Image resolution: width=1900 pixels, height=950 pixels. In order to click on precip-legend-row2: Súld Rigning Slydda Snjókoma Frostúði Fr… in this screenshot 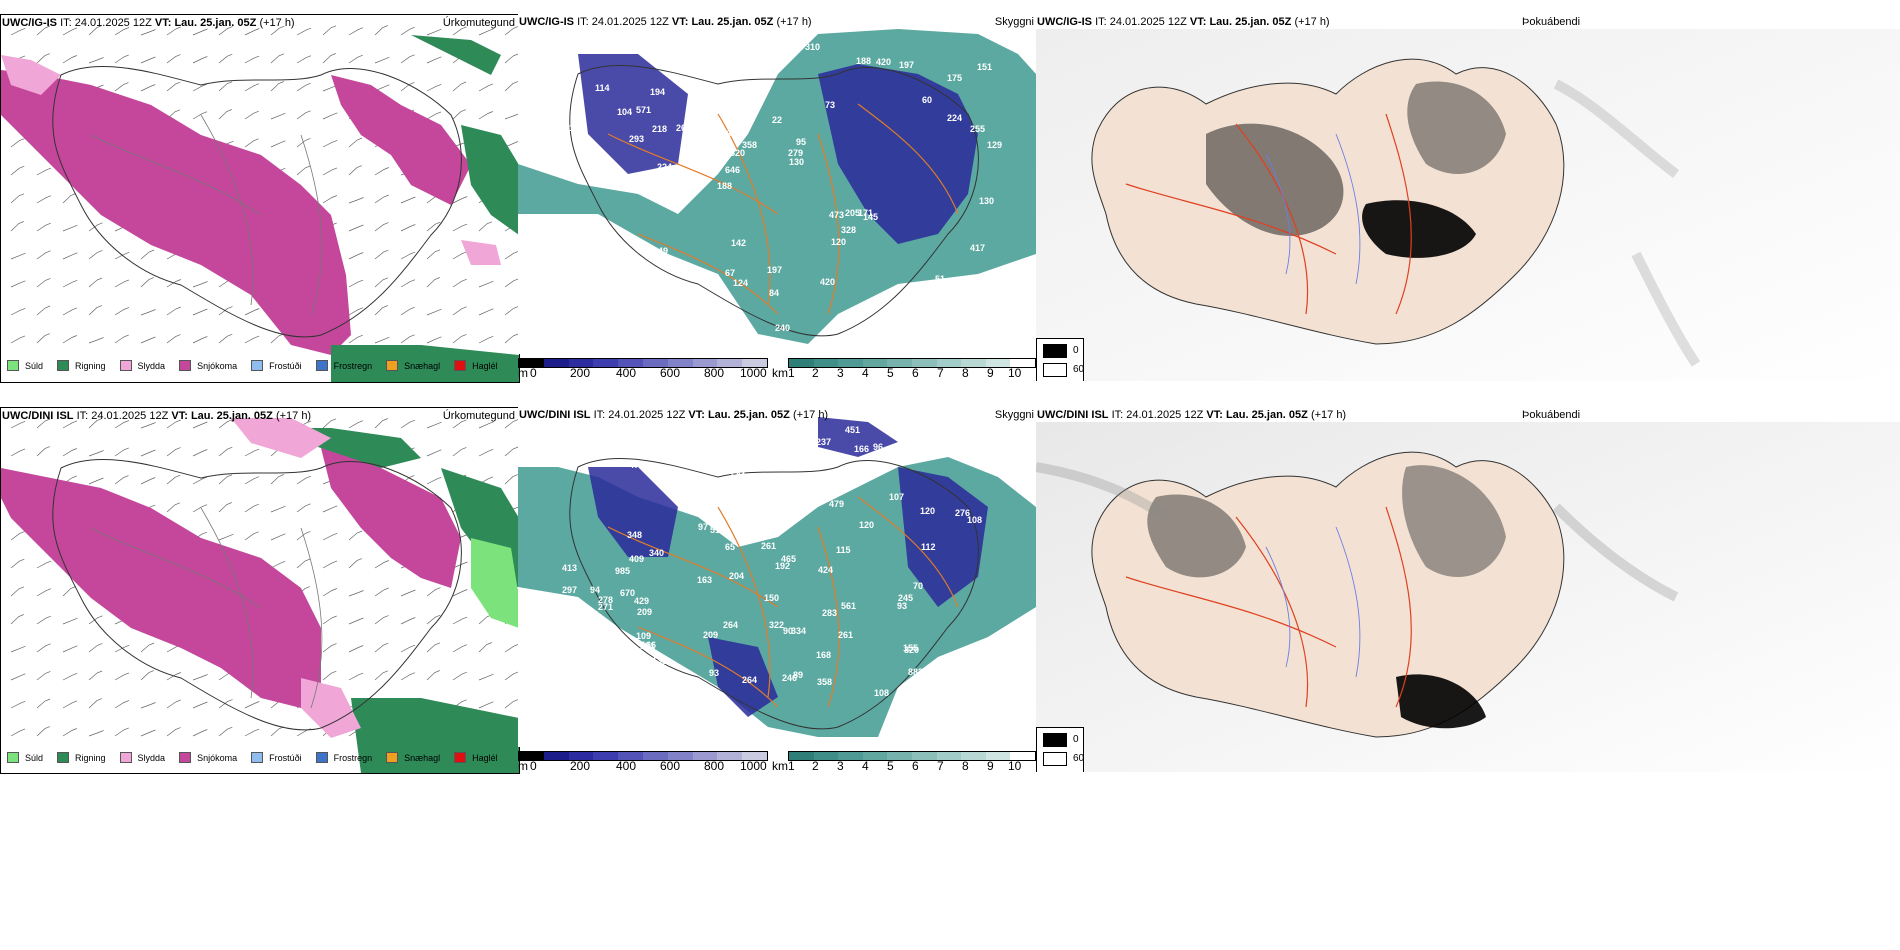, I will do `click(259, 757)`.